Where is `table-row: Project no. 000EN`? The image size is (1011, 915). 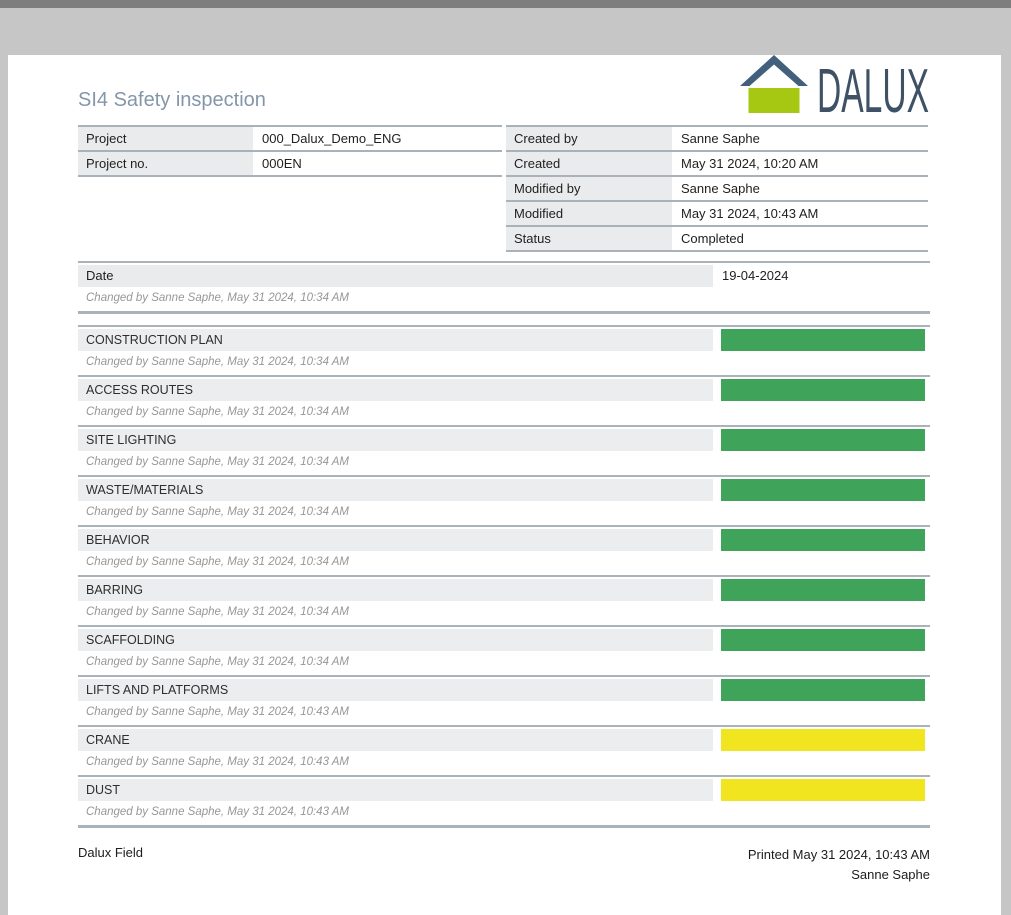
table-row: Project no. 000EN is located at coordinates (290, 164).